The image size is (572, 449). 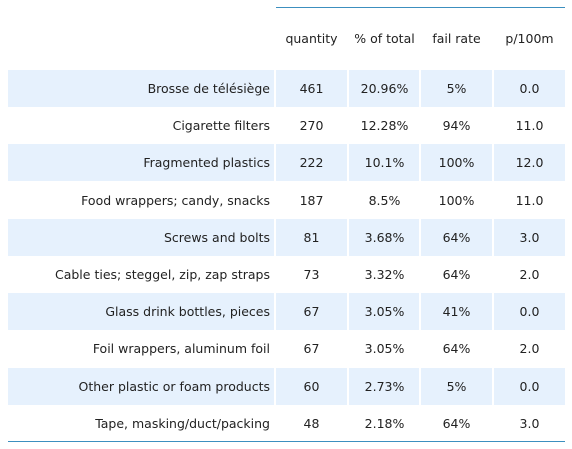 I want to click on table-bottom-rule, so click(x=286, y=441).